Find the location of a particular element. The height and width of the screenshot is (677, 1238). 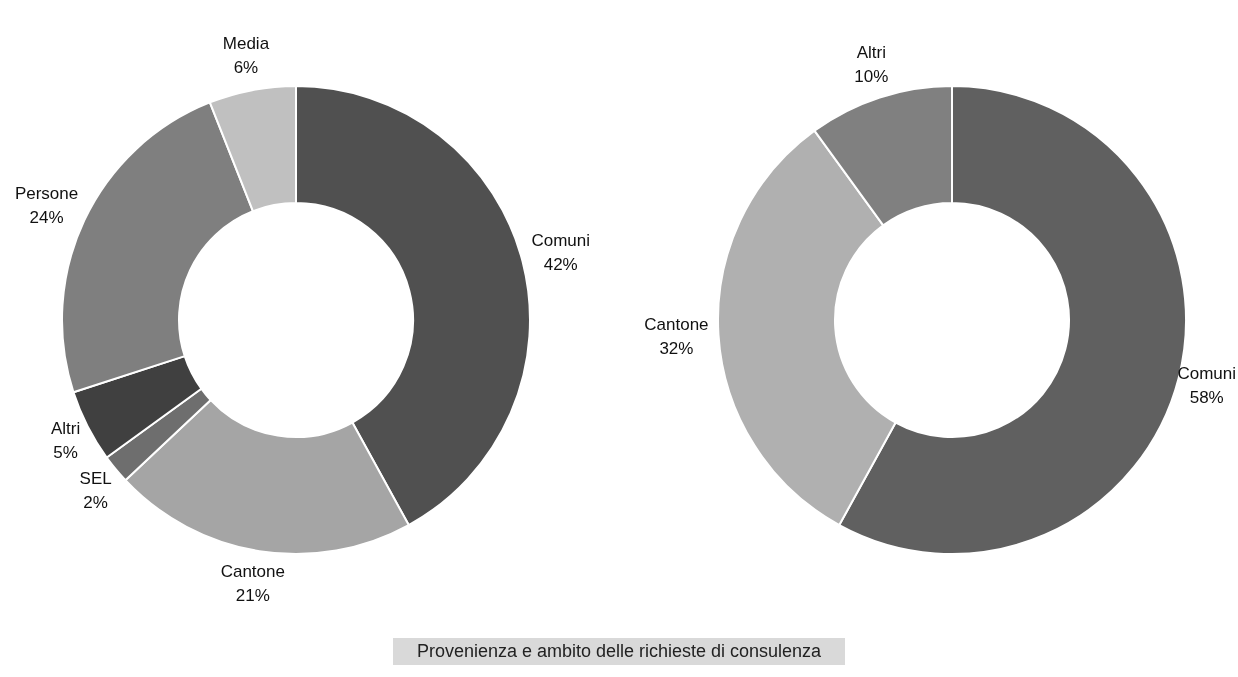

data-label: 2% is located at coordinates (95, 502).